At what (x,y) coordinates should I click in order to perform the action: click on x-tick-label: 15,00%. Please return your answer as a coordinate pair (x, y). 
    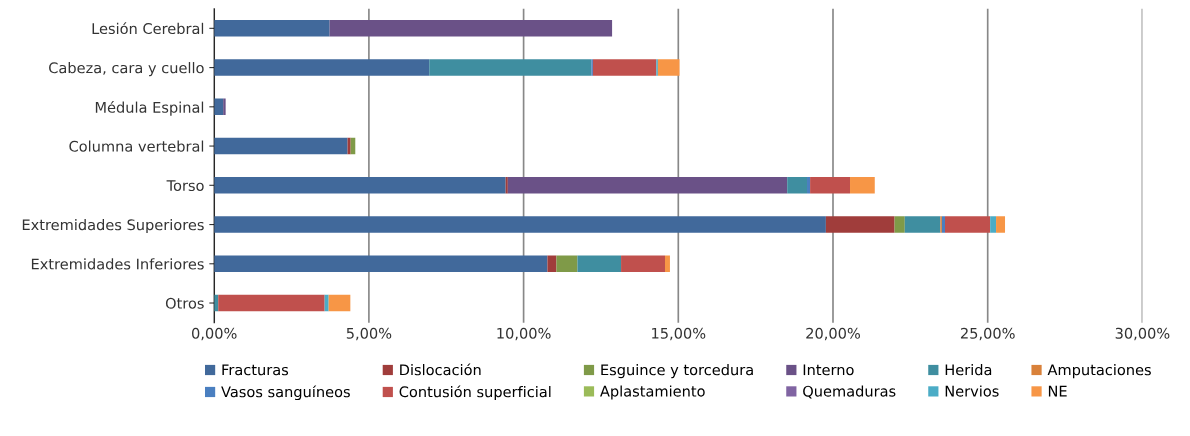
    Looking at the image, I should click on (679, 334).